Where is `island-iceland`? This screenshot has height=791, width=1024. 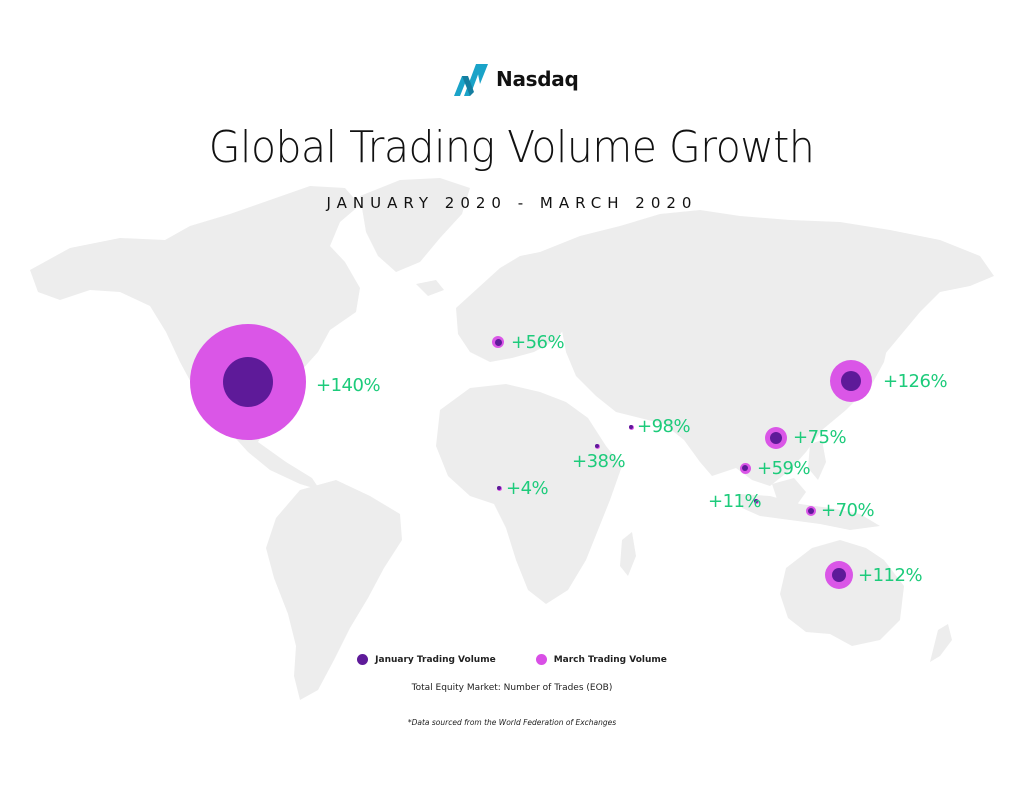
island-iceland is located at coordinates (430, 288).